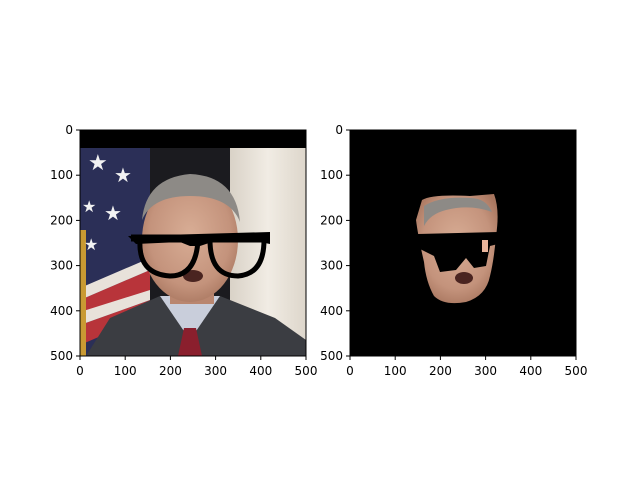  What do you see at coordinates (61, 311) in the screenshot?
I see `left-y-tick-label: 400` at bounding box center [61, 311].